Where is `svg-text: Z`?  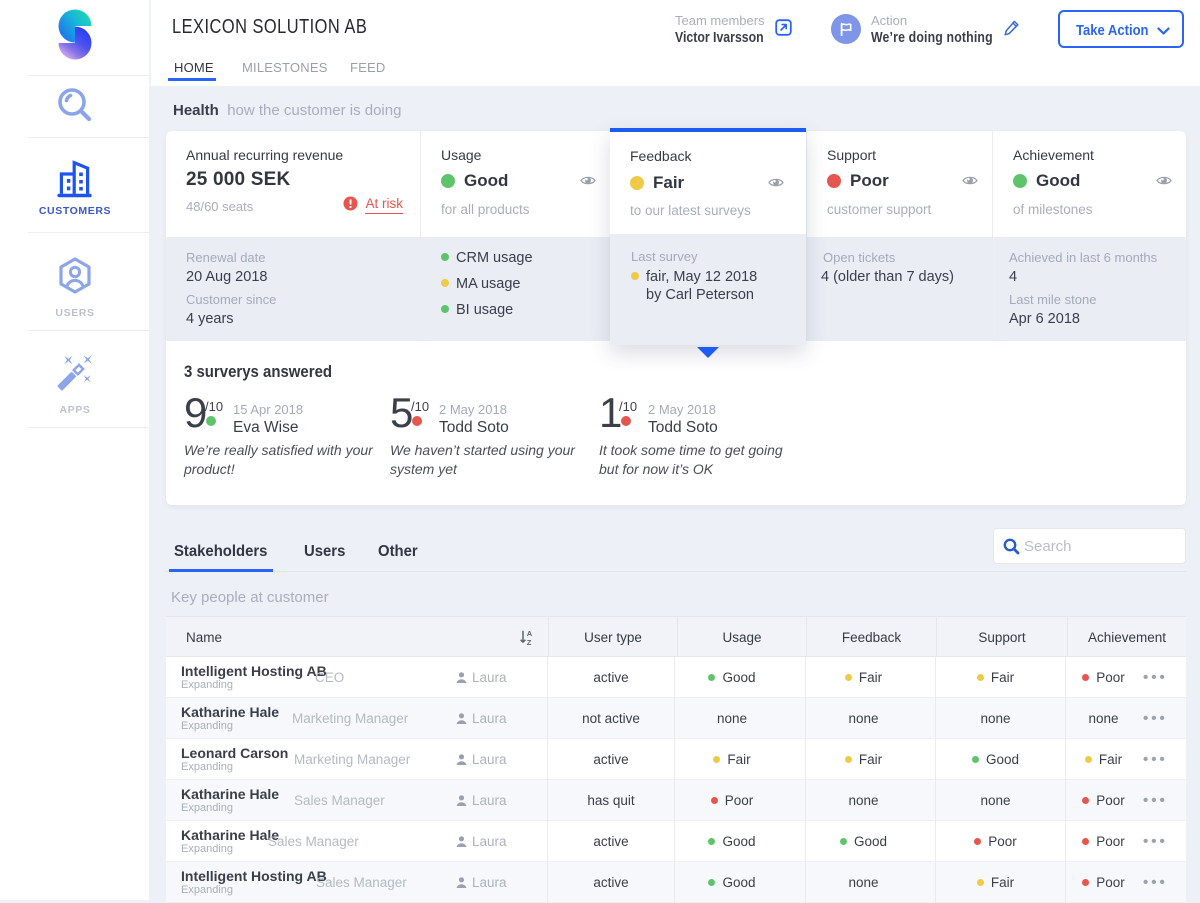
svg-text: Z is located at coordinates (529, 642).